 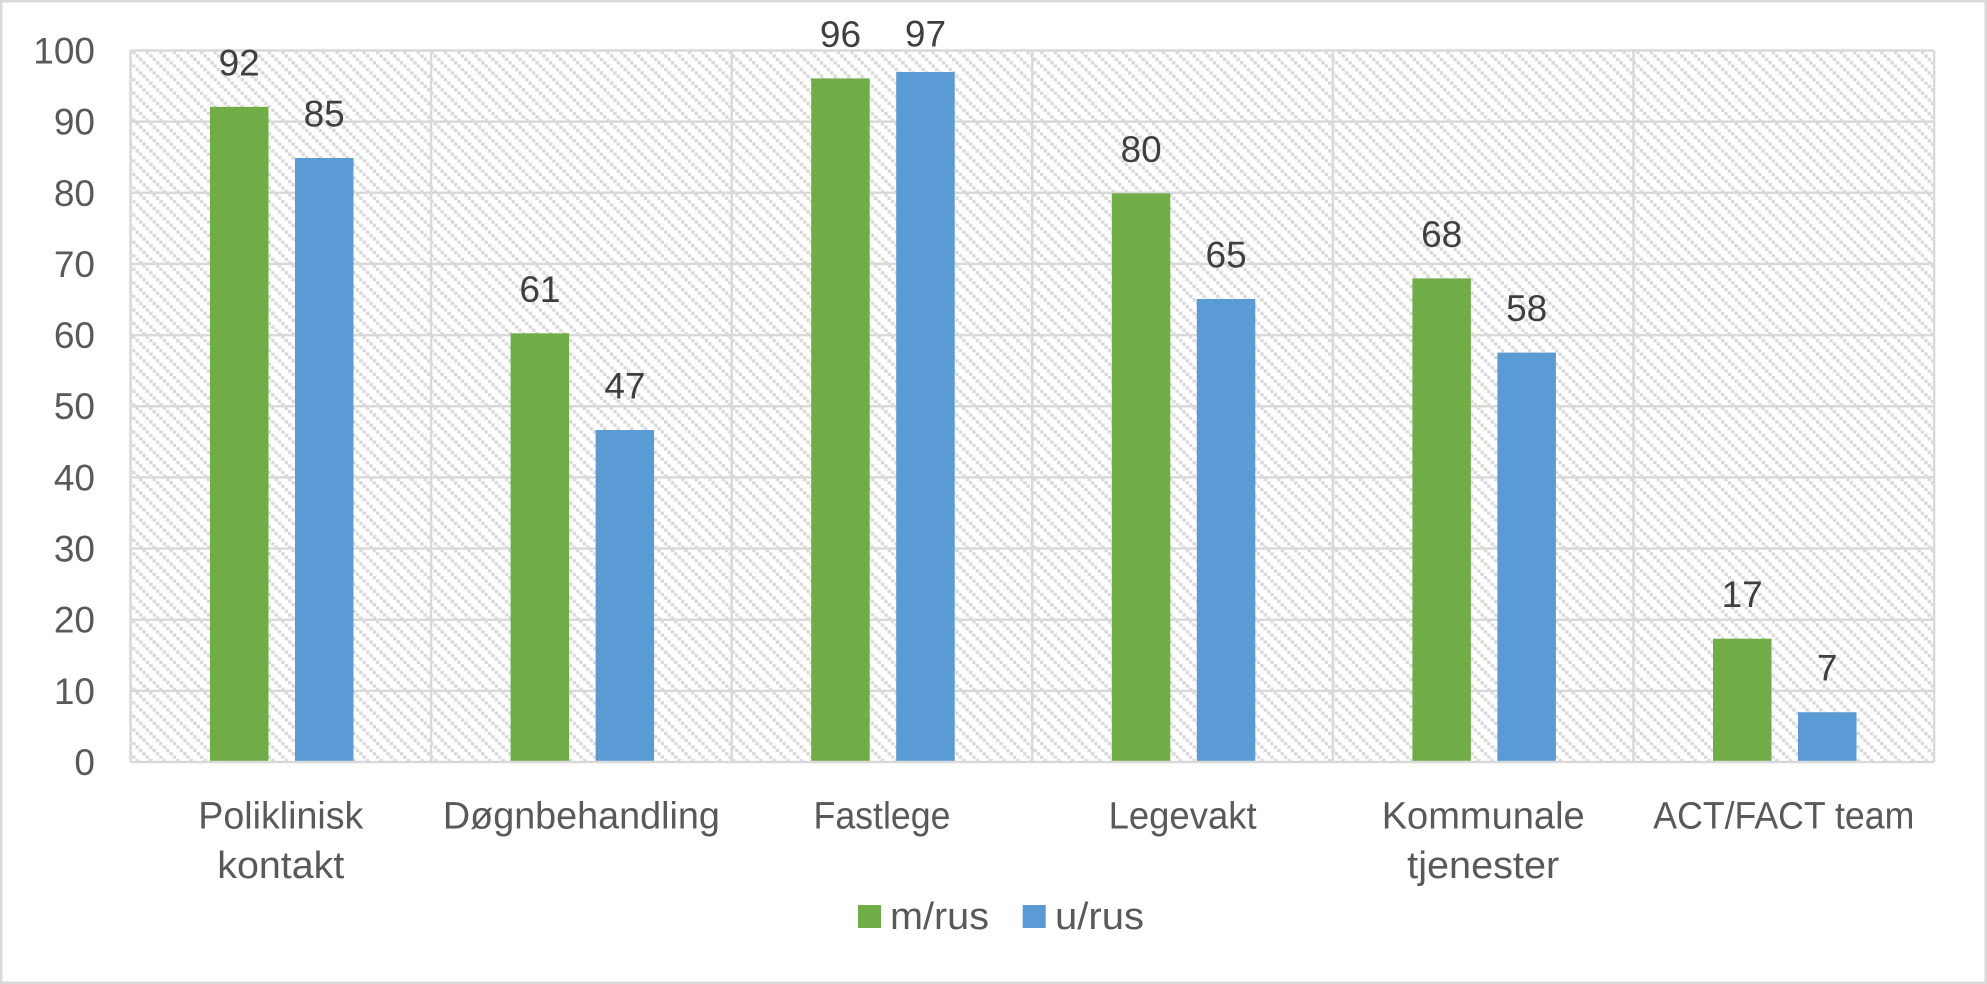 I want to click on svg-text: 20, so click(x=74, y=620).